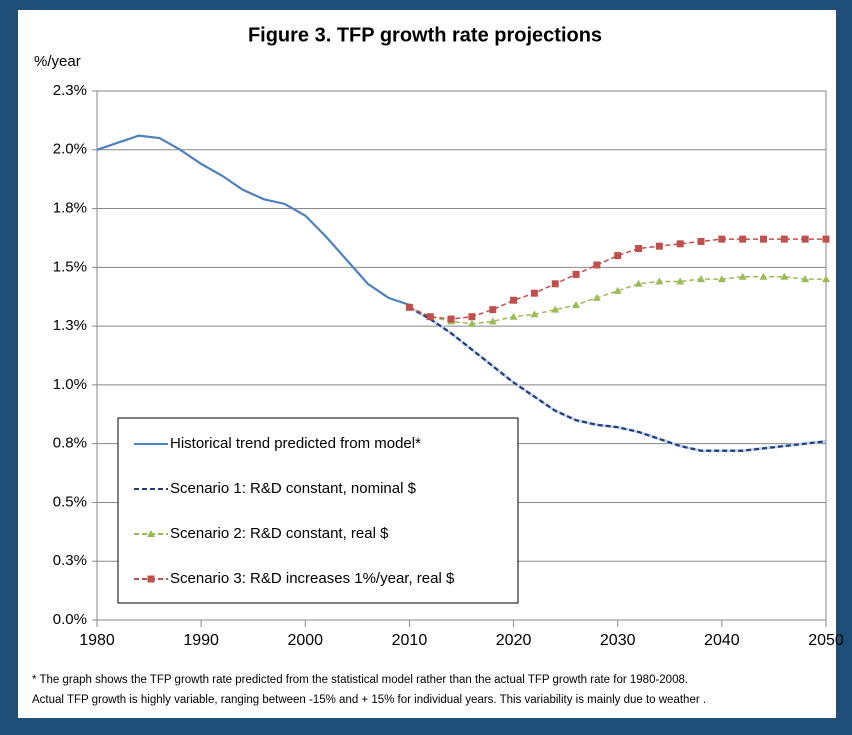 This screenshot has width=852, height=735. I want to click on y-tick-label: 1.3%, so click(70, 325).